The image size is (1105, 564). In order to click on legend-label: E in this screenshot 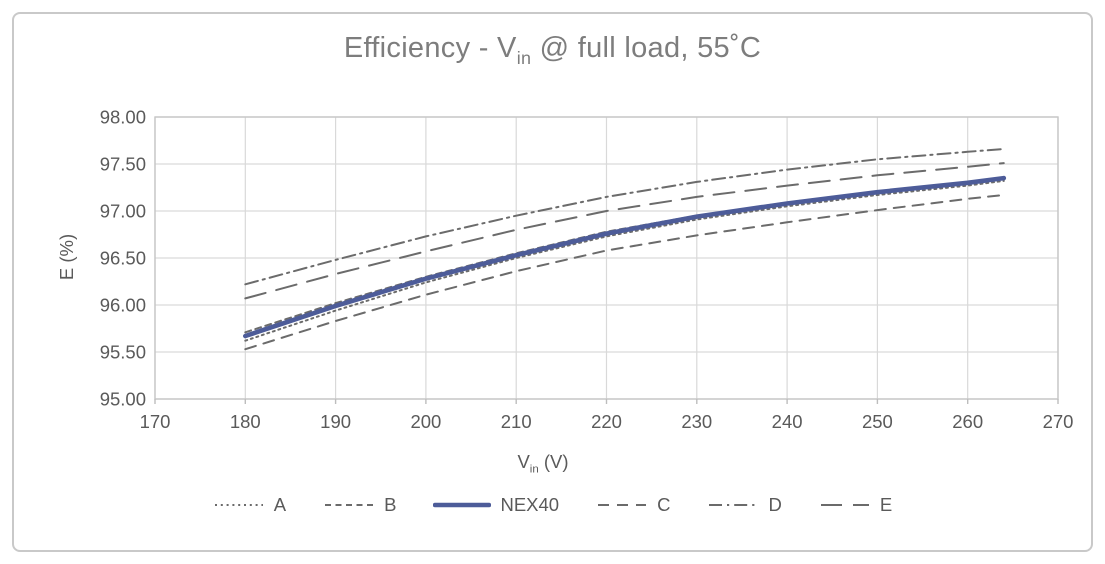, I will do `click(886, 504)`.